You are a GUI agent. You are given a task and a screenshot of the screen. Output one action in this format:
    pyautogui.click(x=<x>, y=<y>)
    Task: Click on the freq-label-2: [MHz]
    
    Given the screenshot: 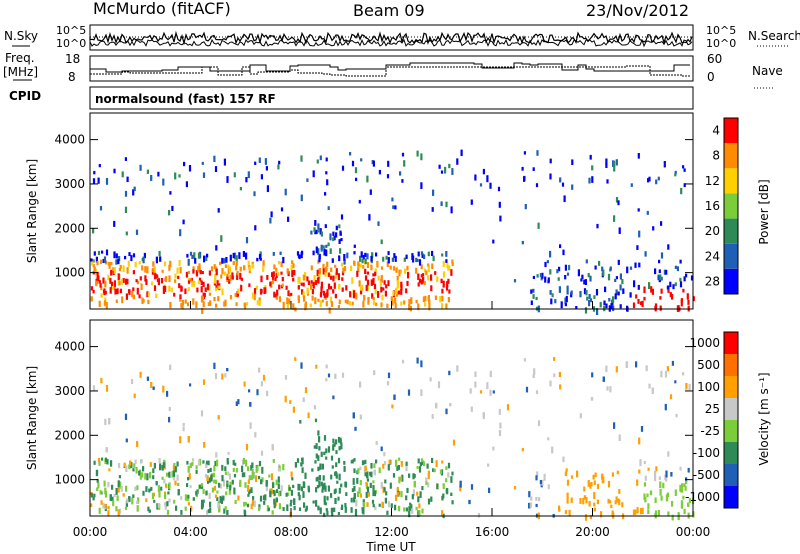 What is the action you would take?
    pyautogui.click(x=20, y=72)
    